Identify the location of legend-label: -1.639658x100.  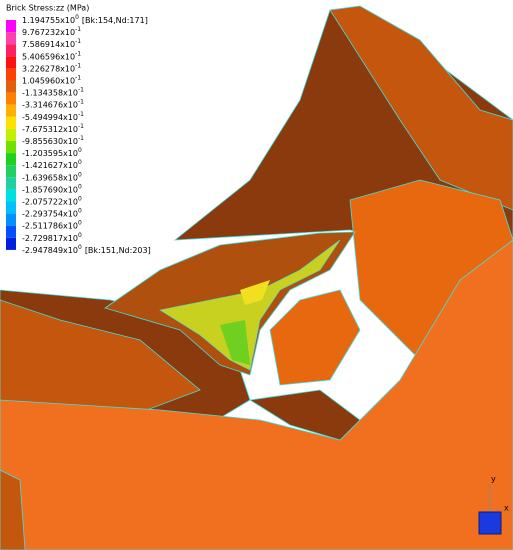
(52, 176).